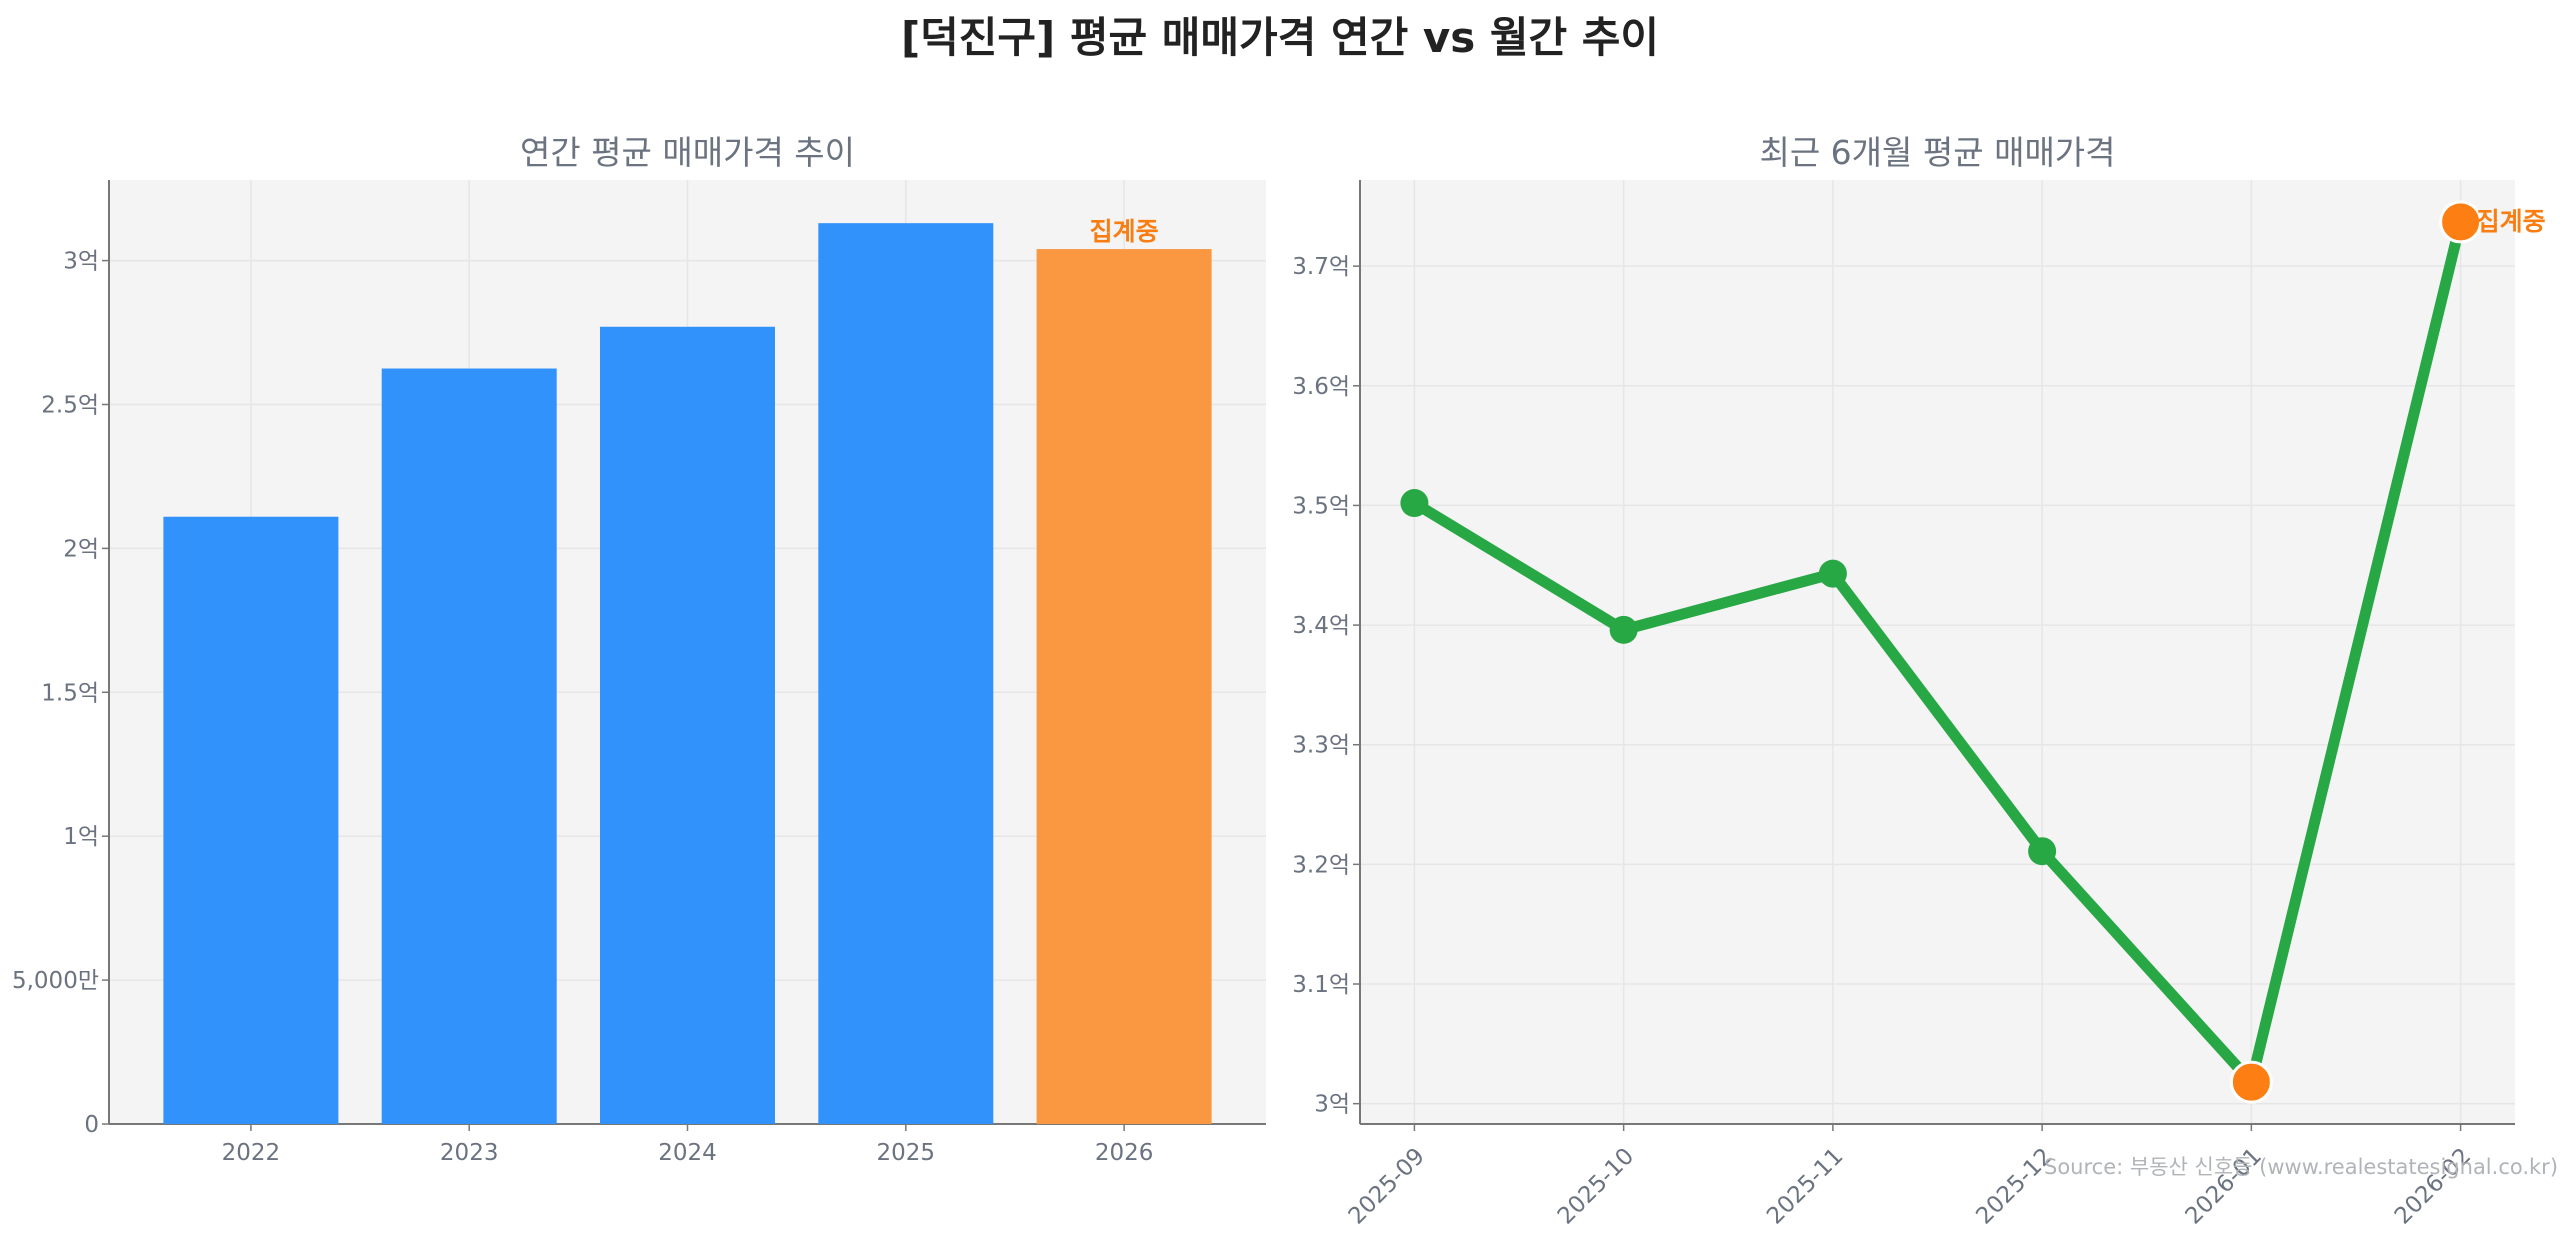  What do you see at coordinates (1321, 387) in the screenshot?
I see `y-tick-label: 3.6억` at bounding box center [1321, 387].